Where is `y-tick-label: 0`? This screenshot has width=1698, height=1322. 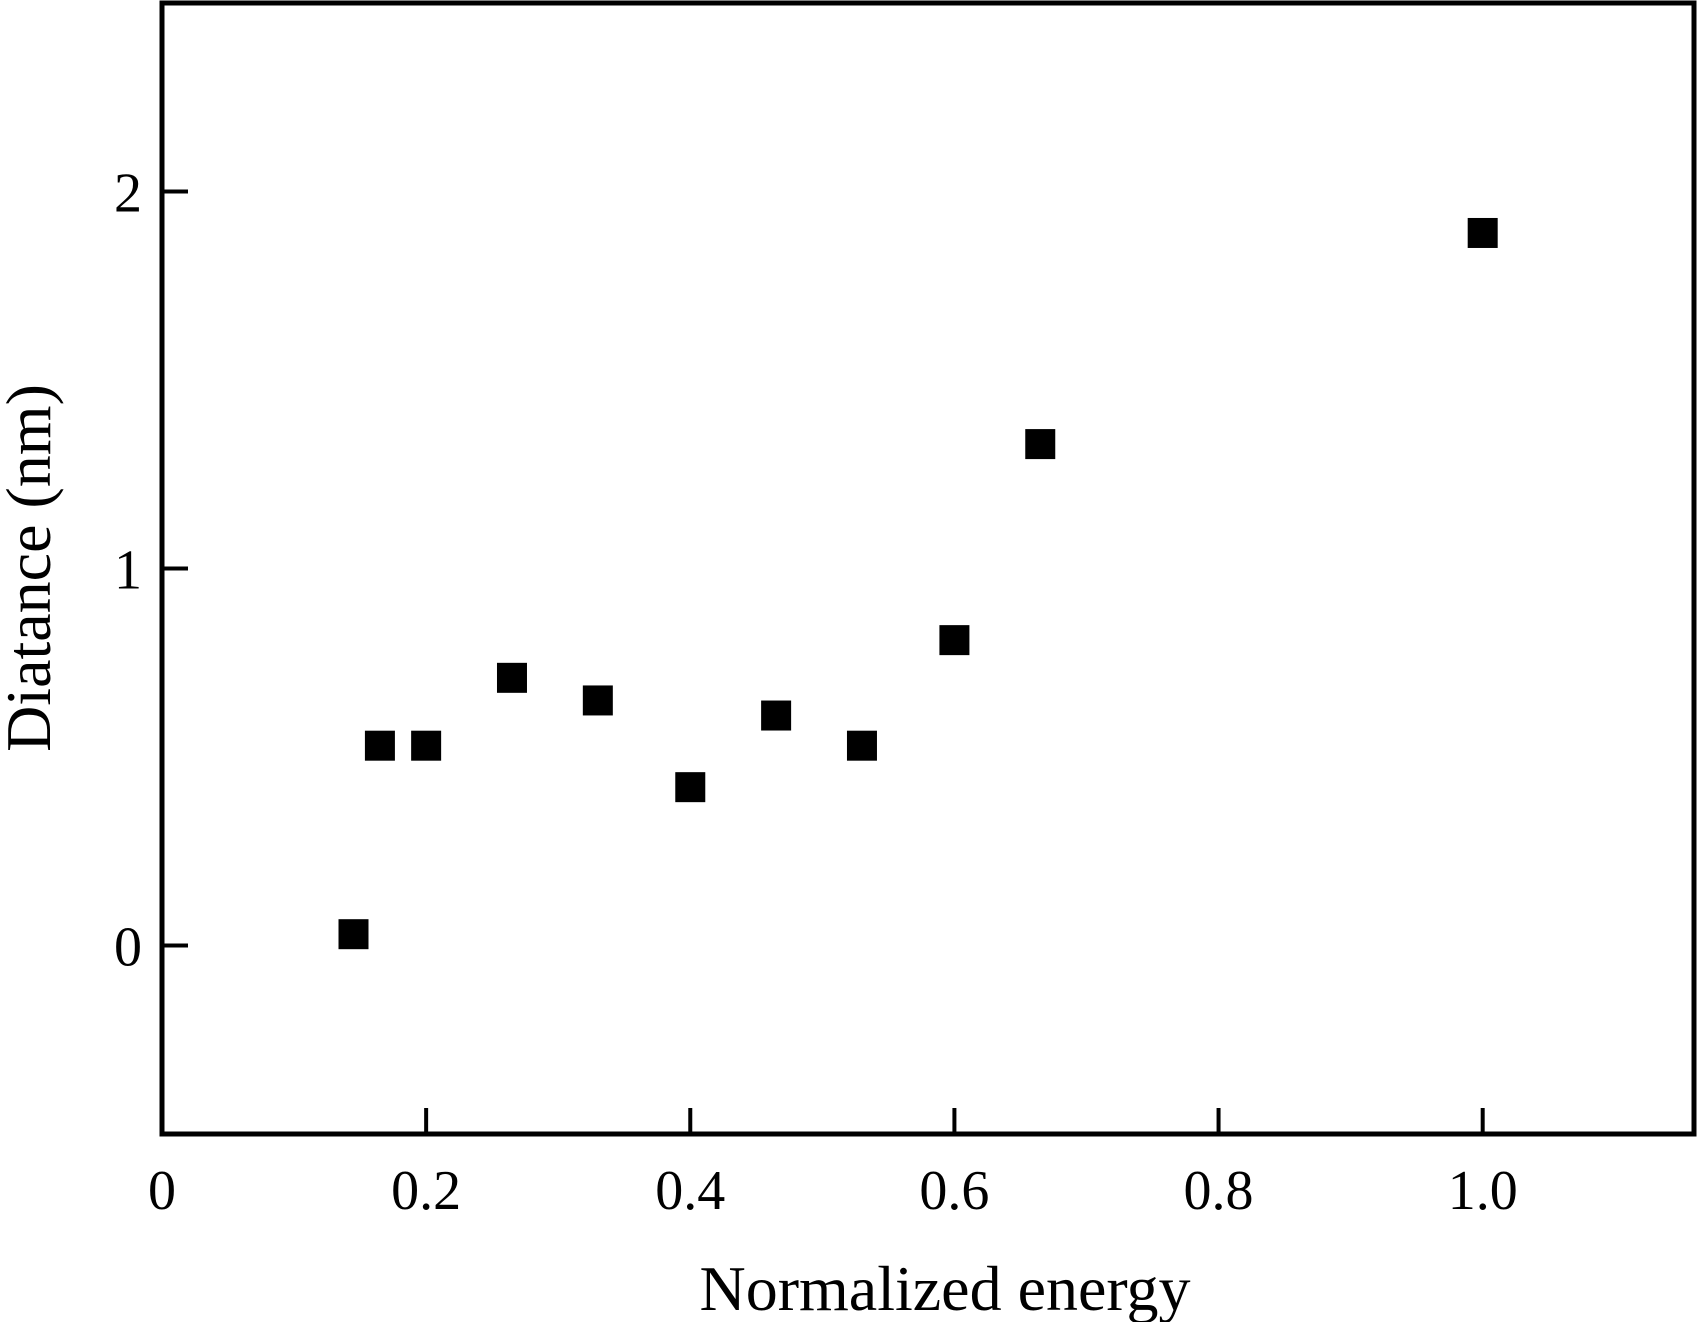
y-tick-label: 0 is located at coordinates (128, 948).